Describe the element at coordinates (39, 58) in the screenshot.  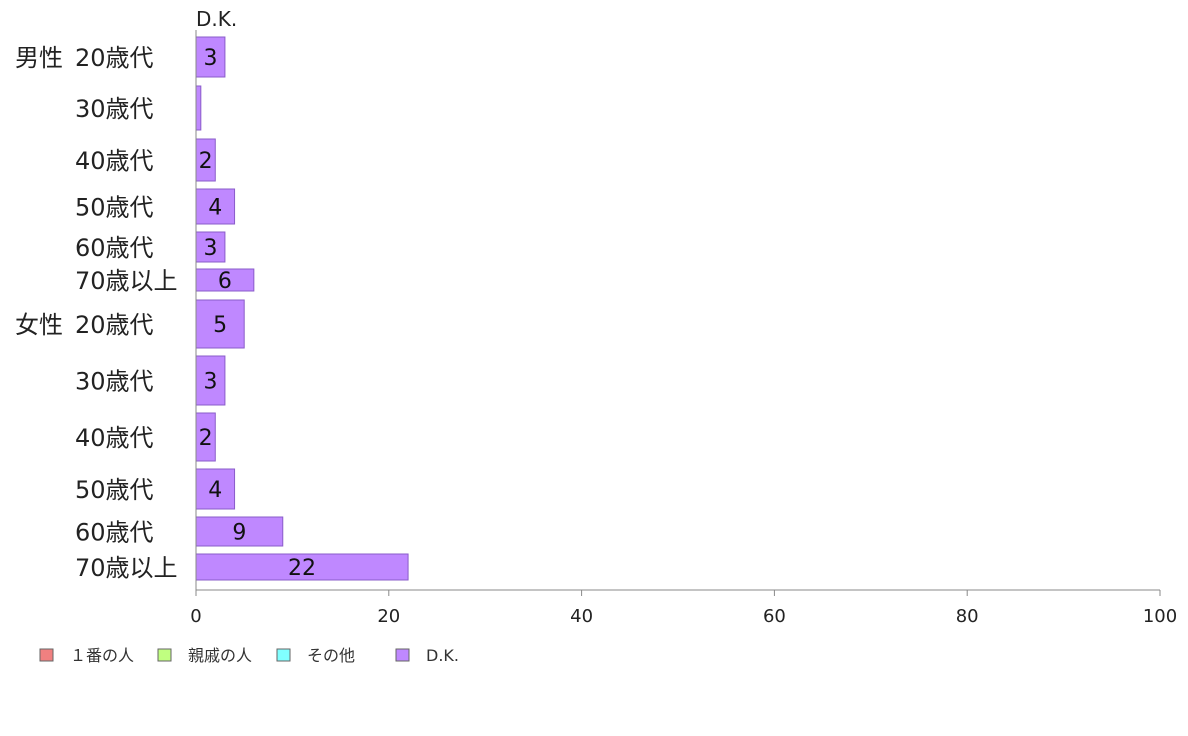
I see `group-label: 男性` at that location.